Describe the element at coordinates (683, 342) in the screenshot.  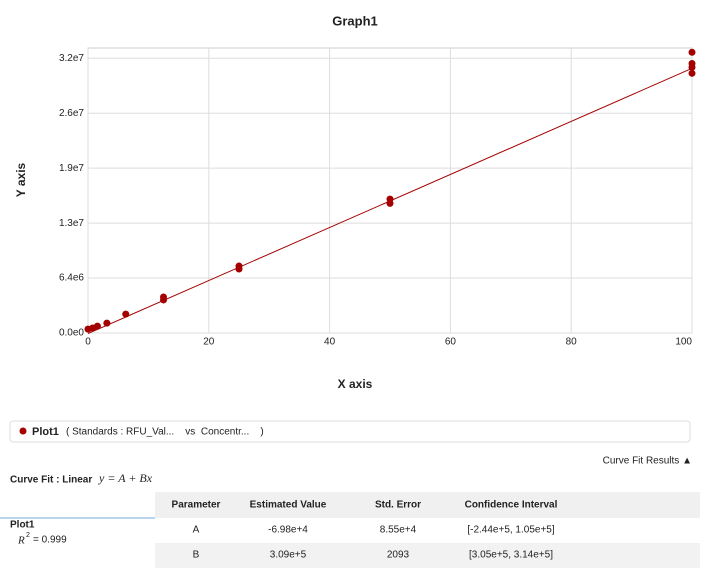
I see `x-tick-label: 100` at that location.